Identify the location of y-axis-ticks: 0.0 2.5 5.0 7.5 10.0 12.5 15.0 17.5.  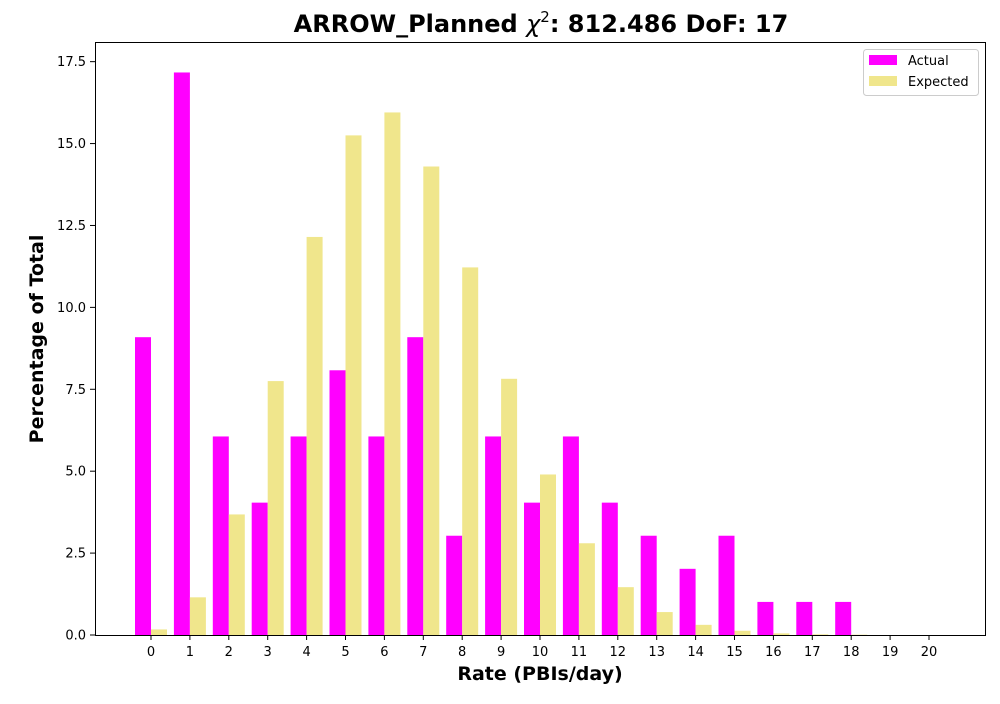
(76, 349).